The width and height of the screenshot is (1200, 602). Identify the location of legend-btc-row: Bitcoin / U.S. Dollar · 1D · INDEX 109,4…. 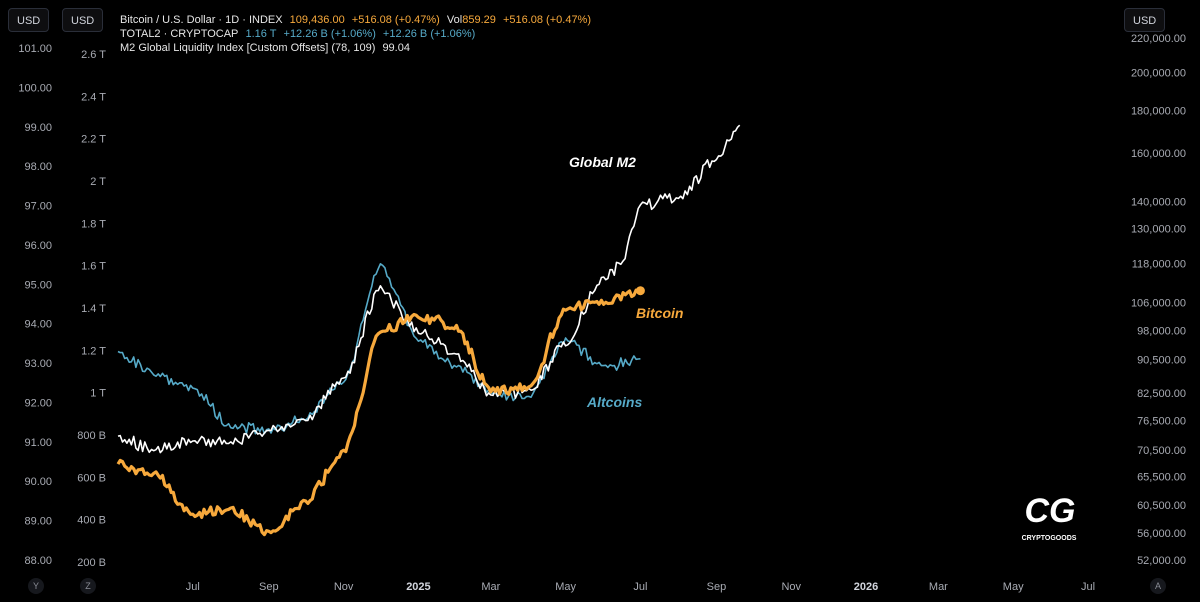
(357, 20).